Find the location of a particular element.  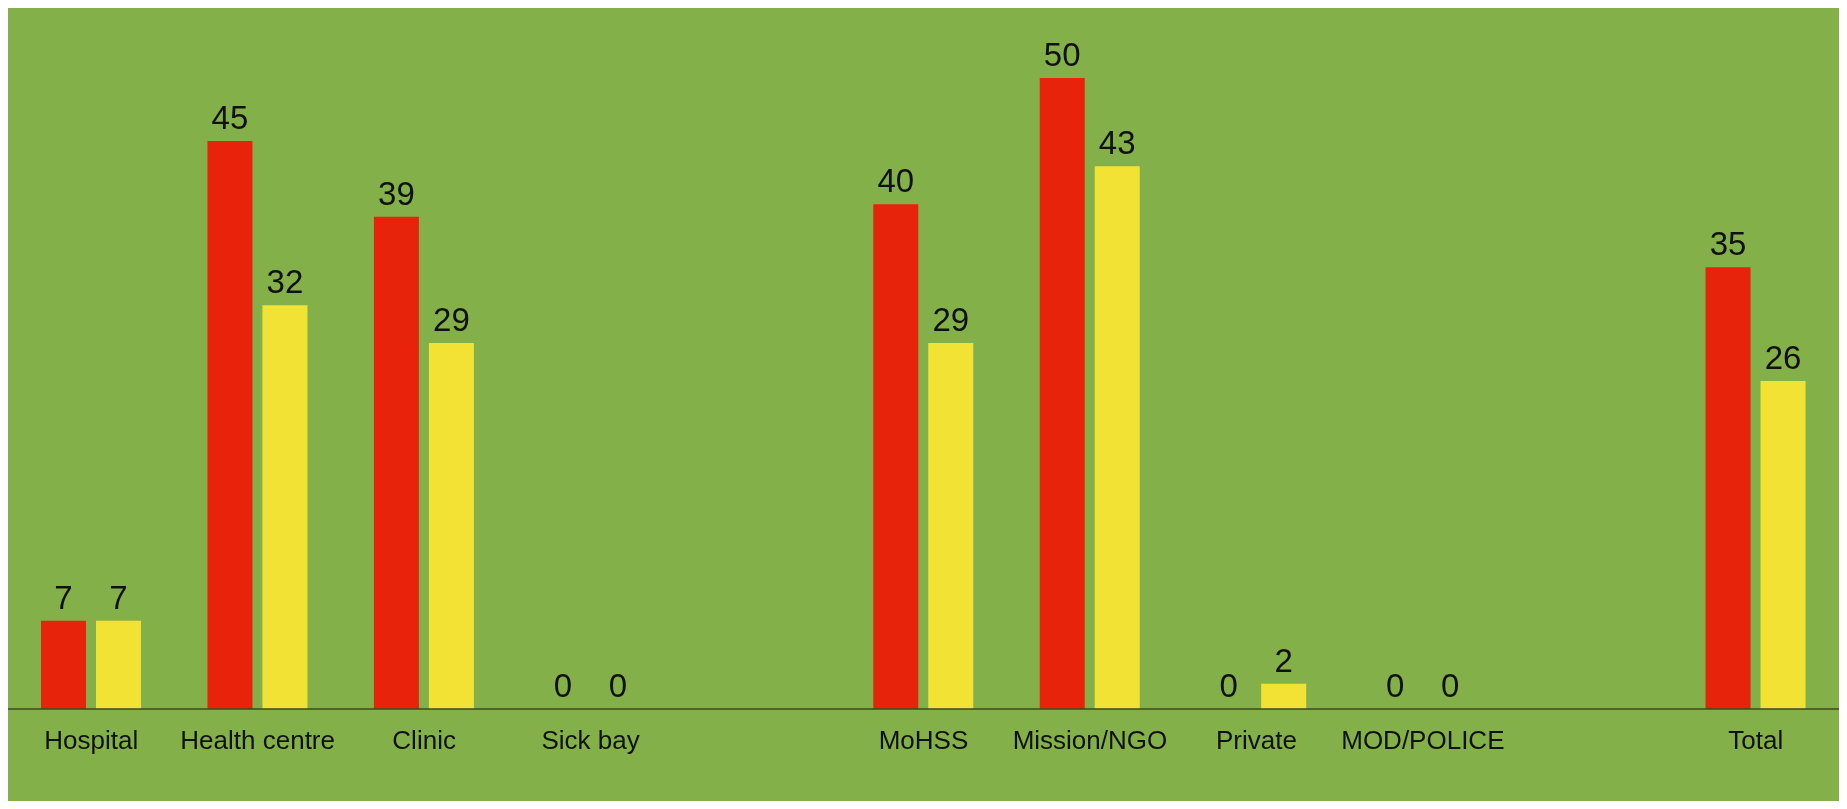

data-label: 50 is located at coordinates (1062, 54).